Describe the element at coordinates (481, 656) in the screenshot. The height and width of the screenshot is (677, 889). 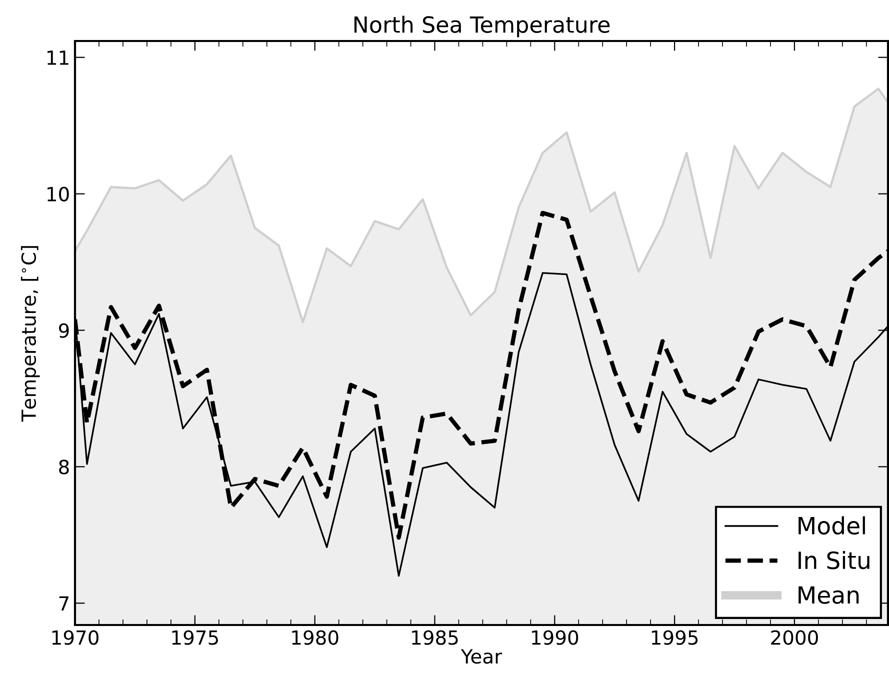
I see `x-axis-title: Year` at that location.